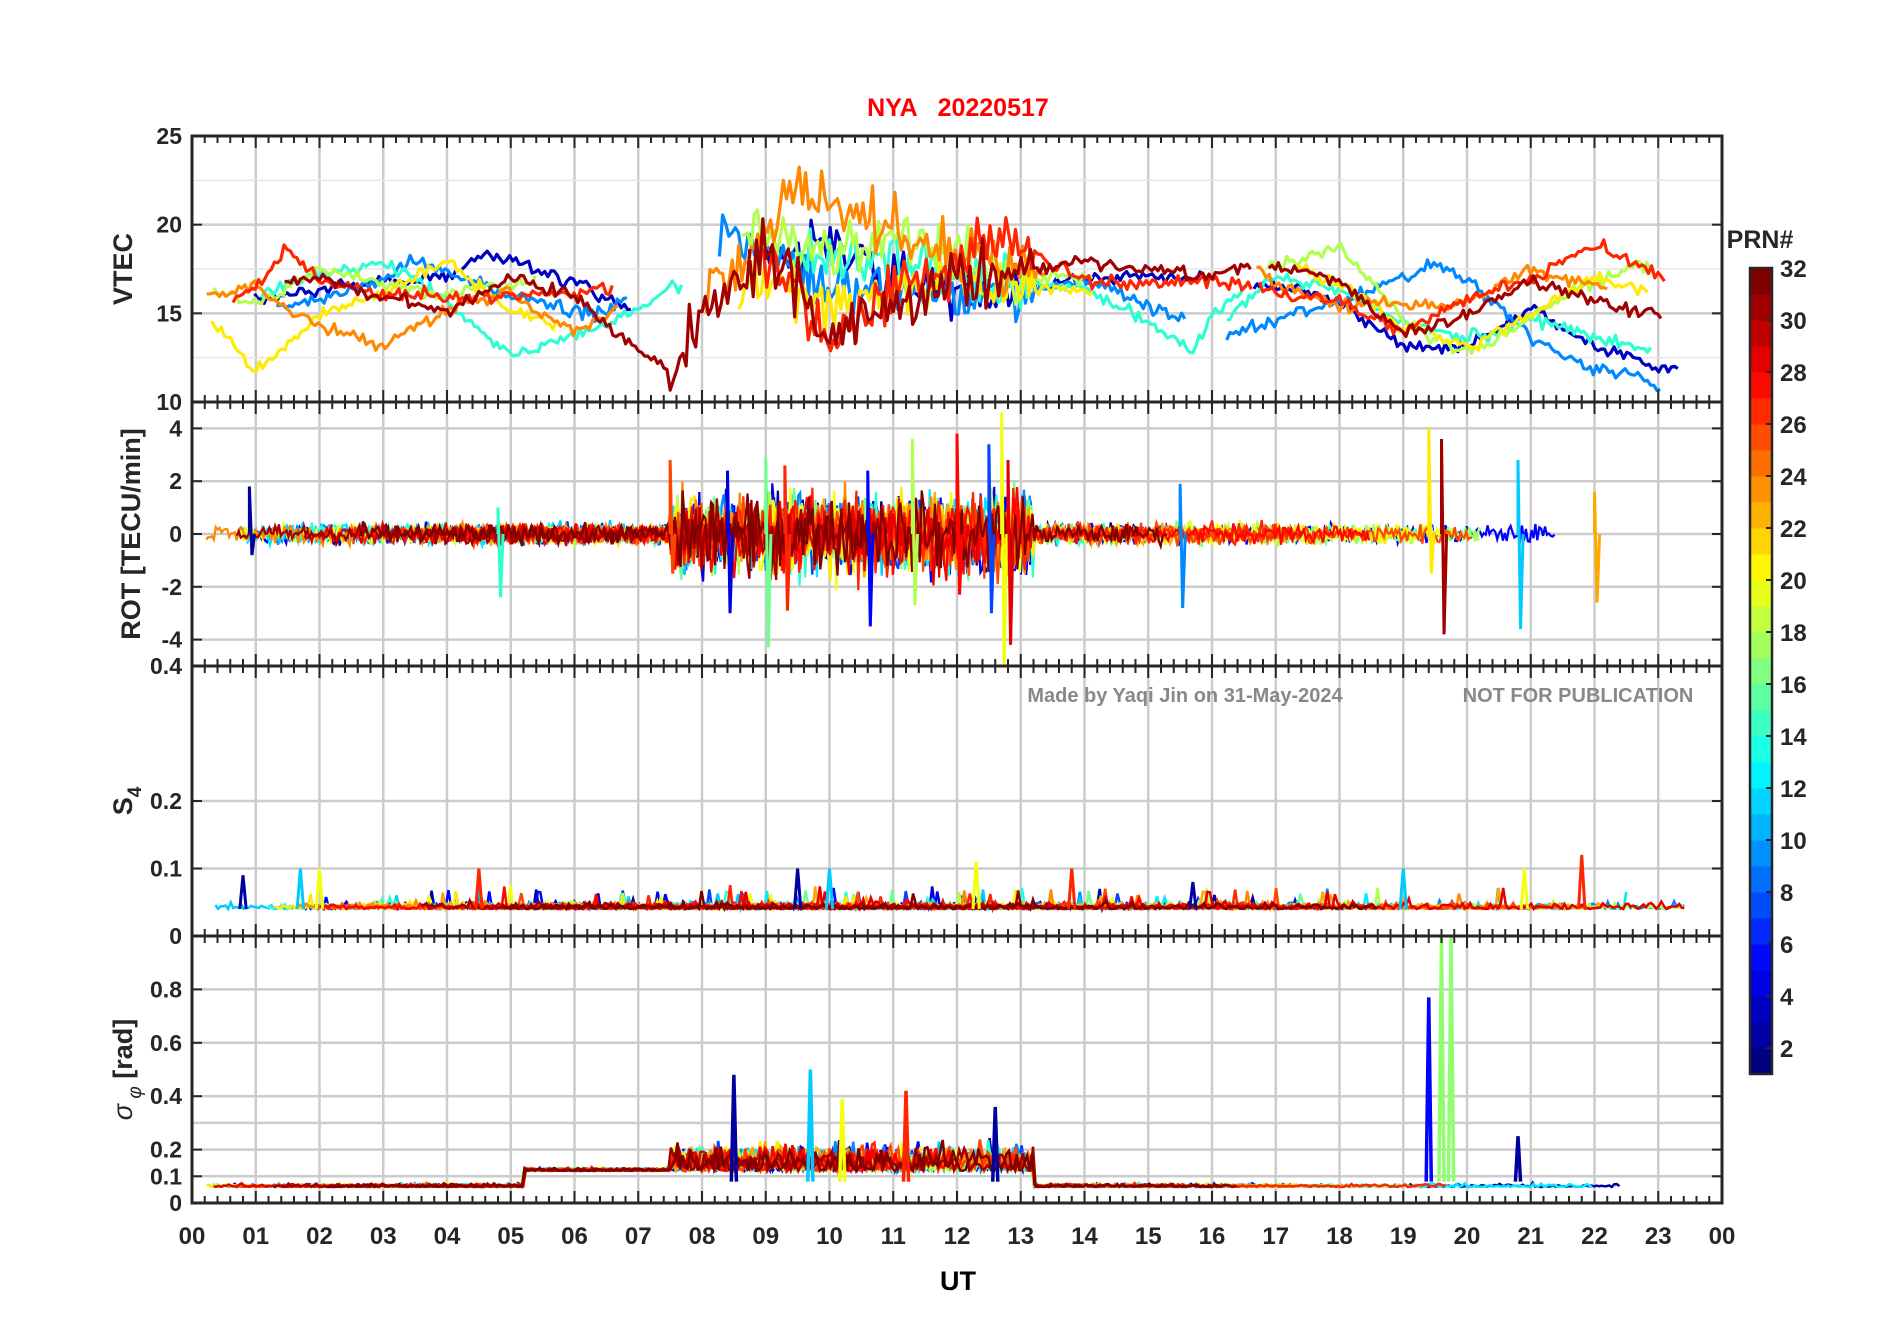  I want to click on y-tick-label-sigma_phi: 0.6, so click(166, 1043).